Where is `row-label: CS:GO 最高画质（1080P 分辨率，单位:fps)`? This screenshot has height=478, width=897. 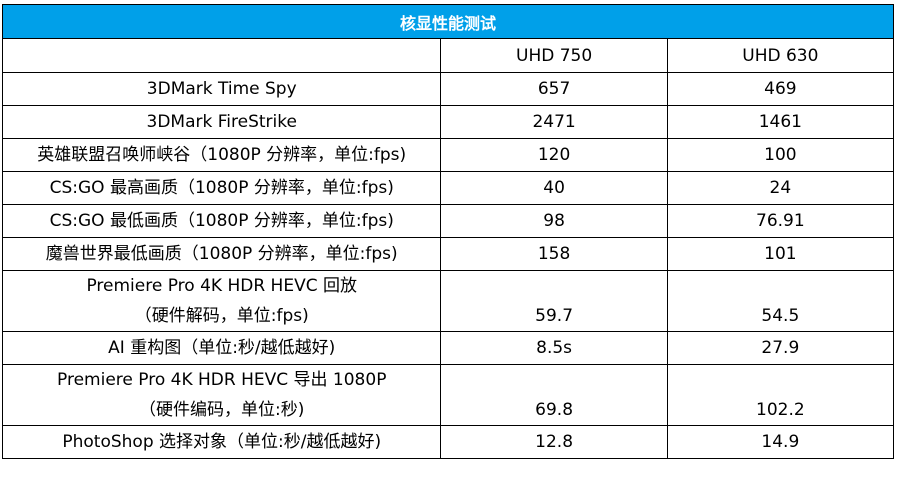 row-label: CS:GO 最高画质（1080P 分辨率，单位:fps) is located at coordinates (221, 188).